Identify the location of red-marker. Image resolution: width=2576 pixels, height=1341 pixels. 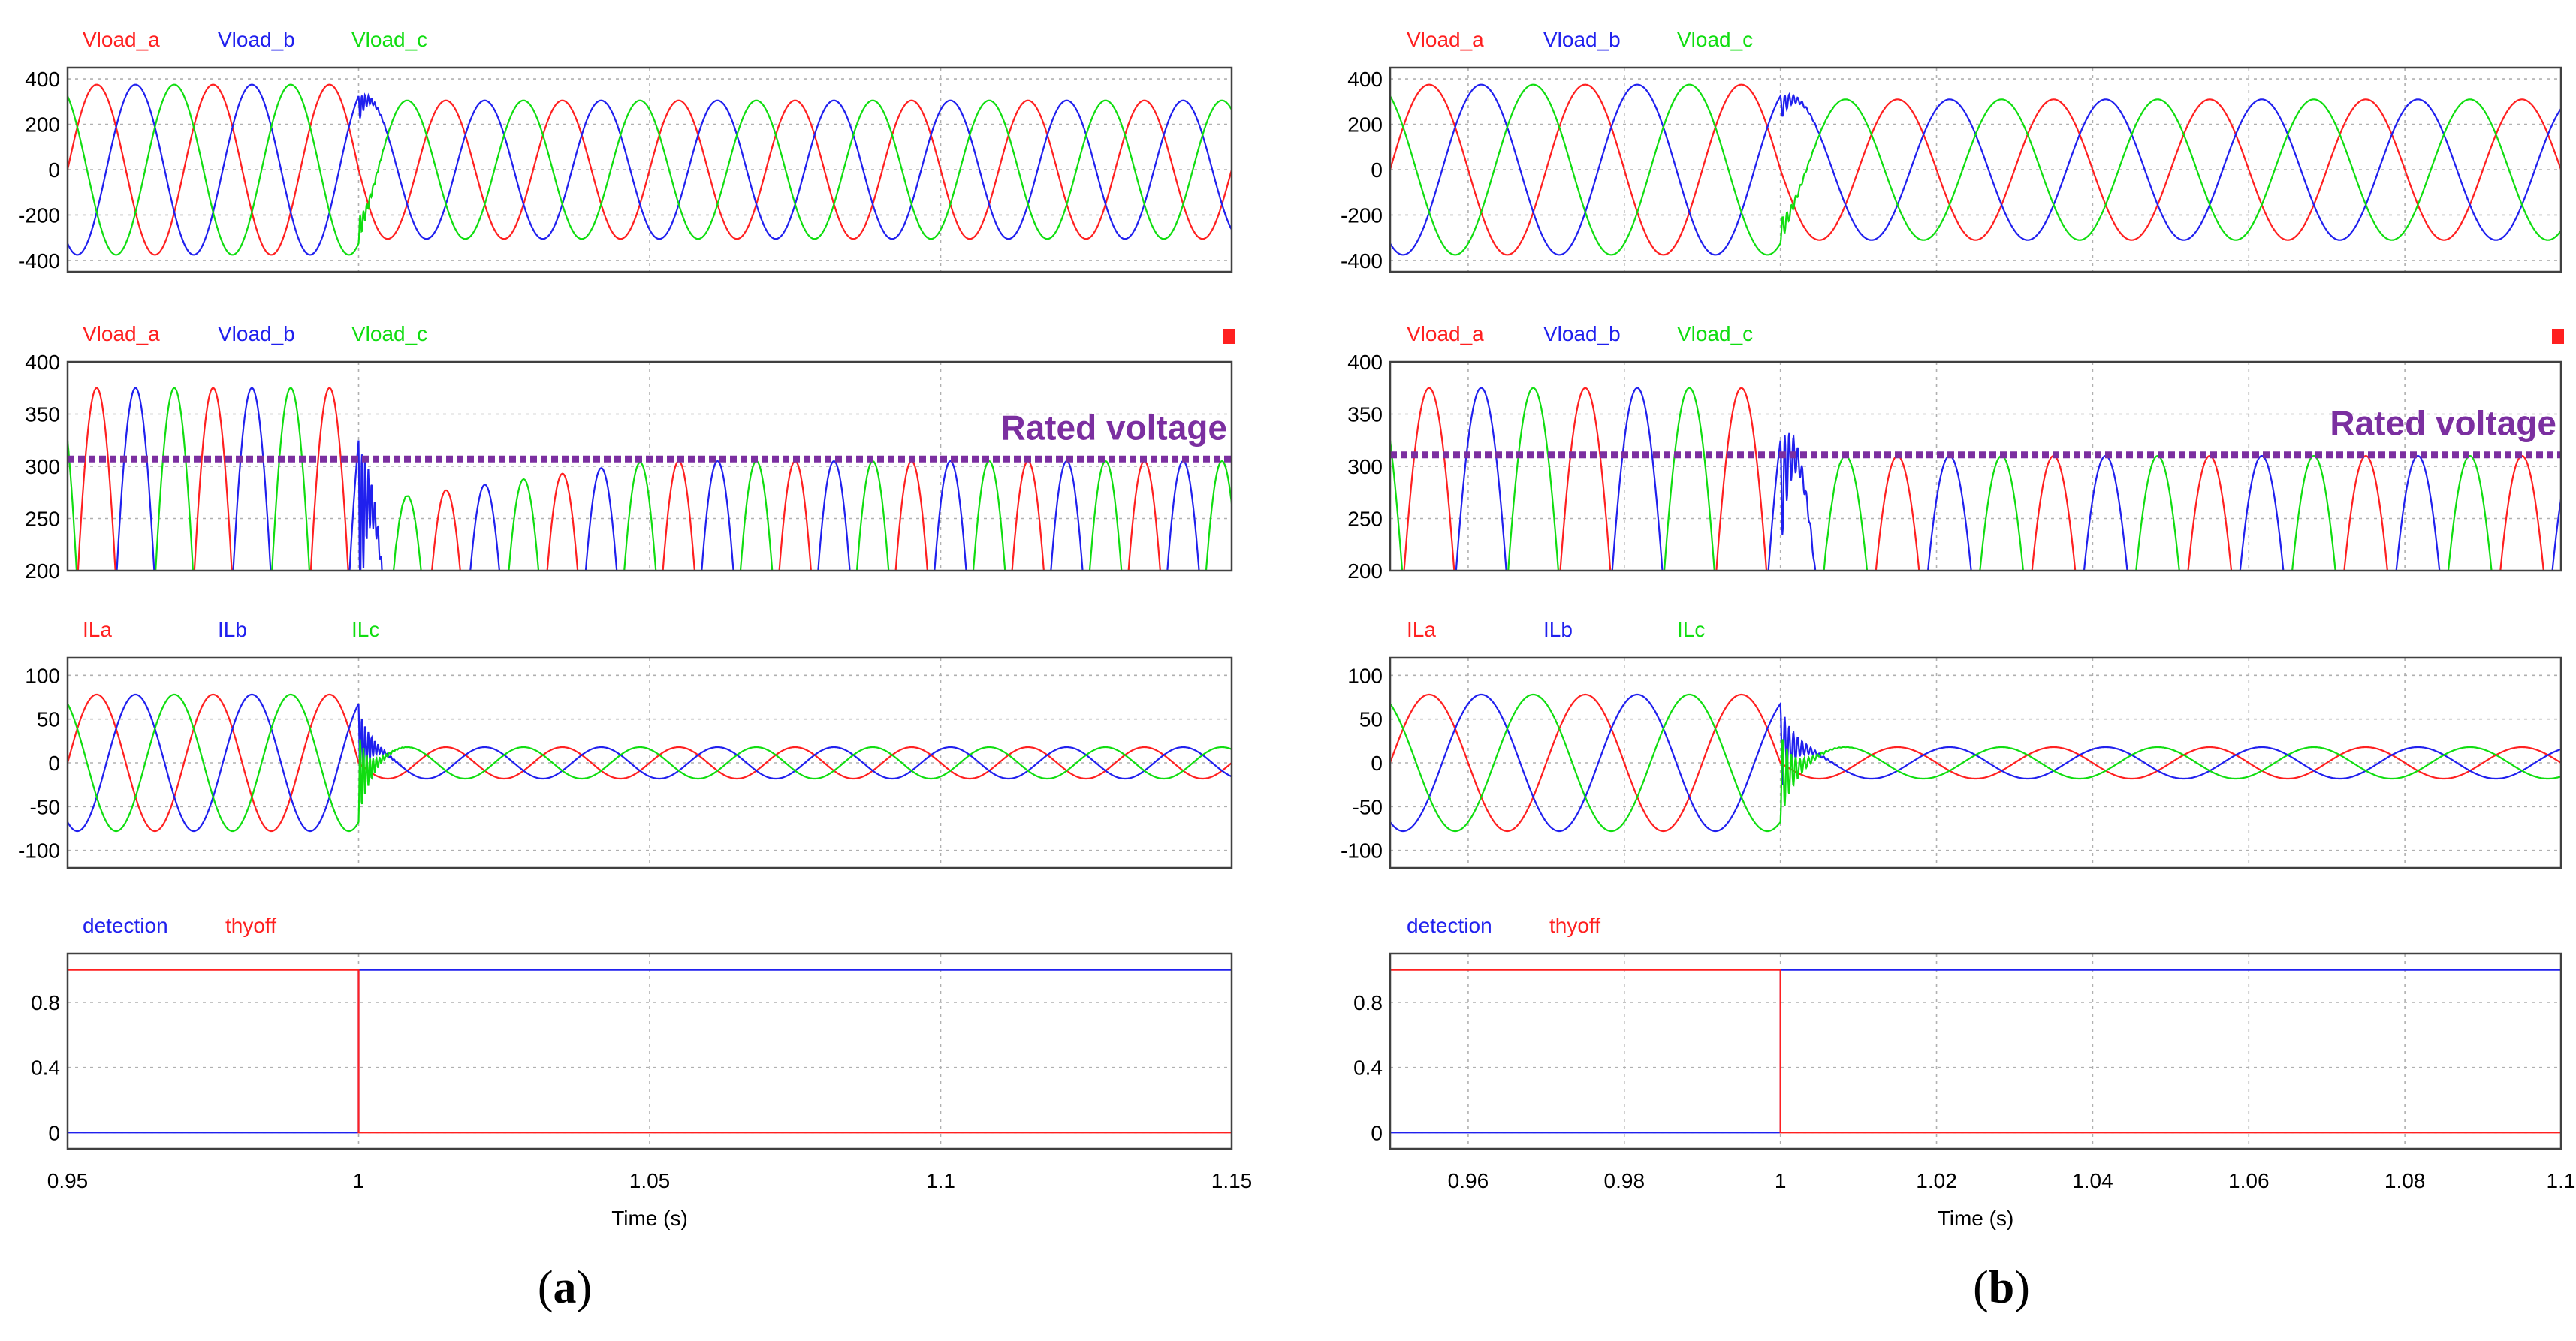
(1229, 336).